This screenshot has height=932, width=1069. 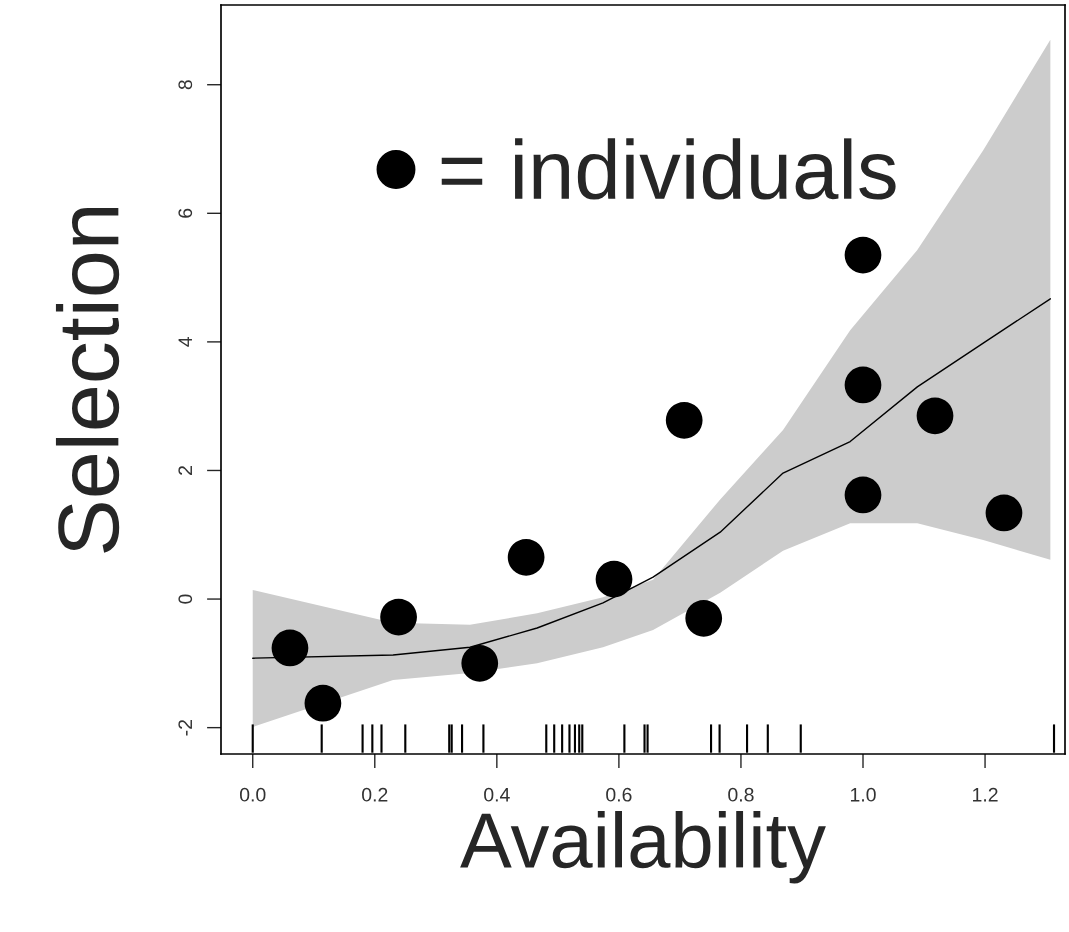 What do you see at coordinates (252, 794) in the screenshot?
I see `x-tick-label: 0.0` at bounding box center [252, 794].